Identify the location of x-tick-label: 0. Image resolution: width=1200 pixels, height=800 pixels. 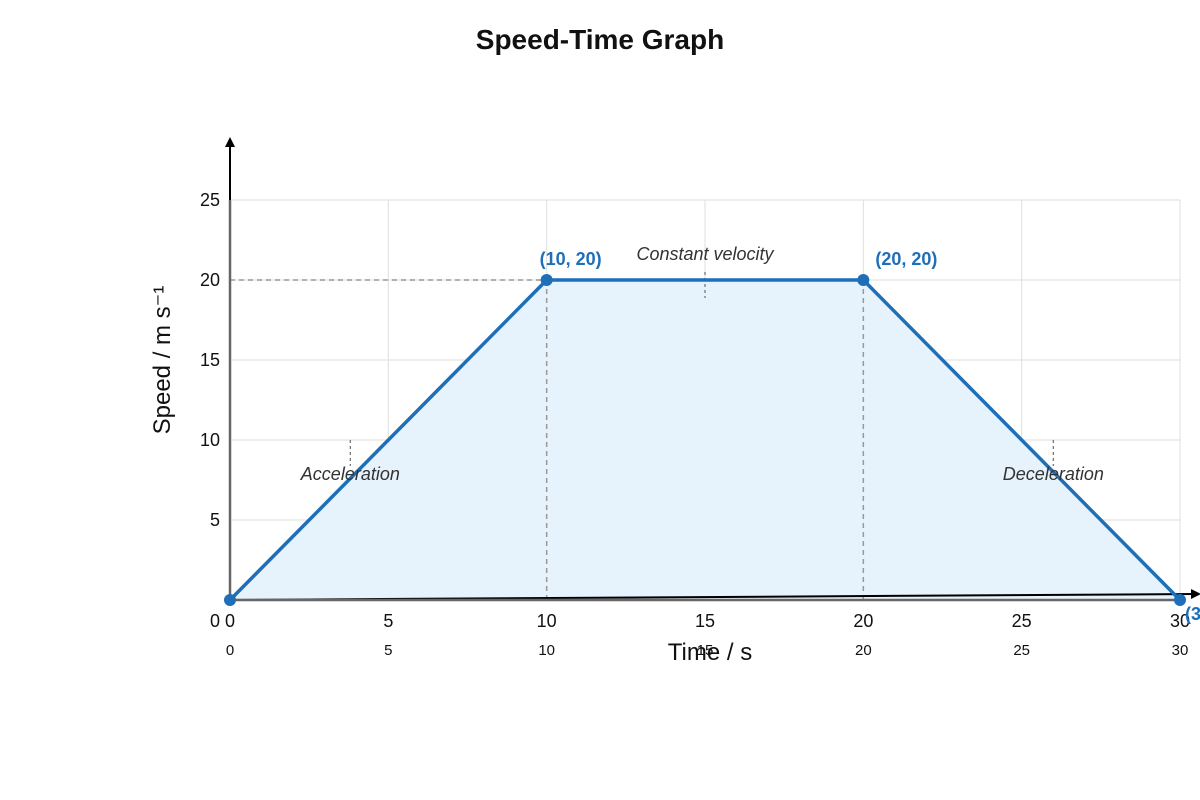
(230, 621).